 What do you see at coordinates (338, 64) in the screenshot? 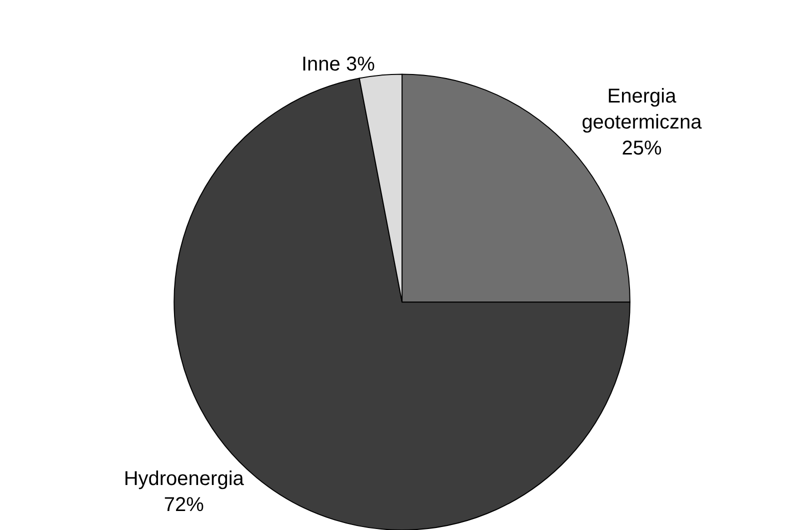
I see `slice-label: Inne 3%` at bounding box center [338, 64].